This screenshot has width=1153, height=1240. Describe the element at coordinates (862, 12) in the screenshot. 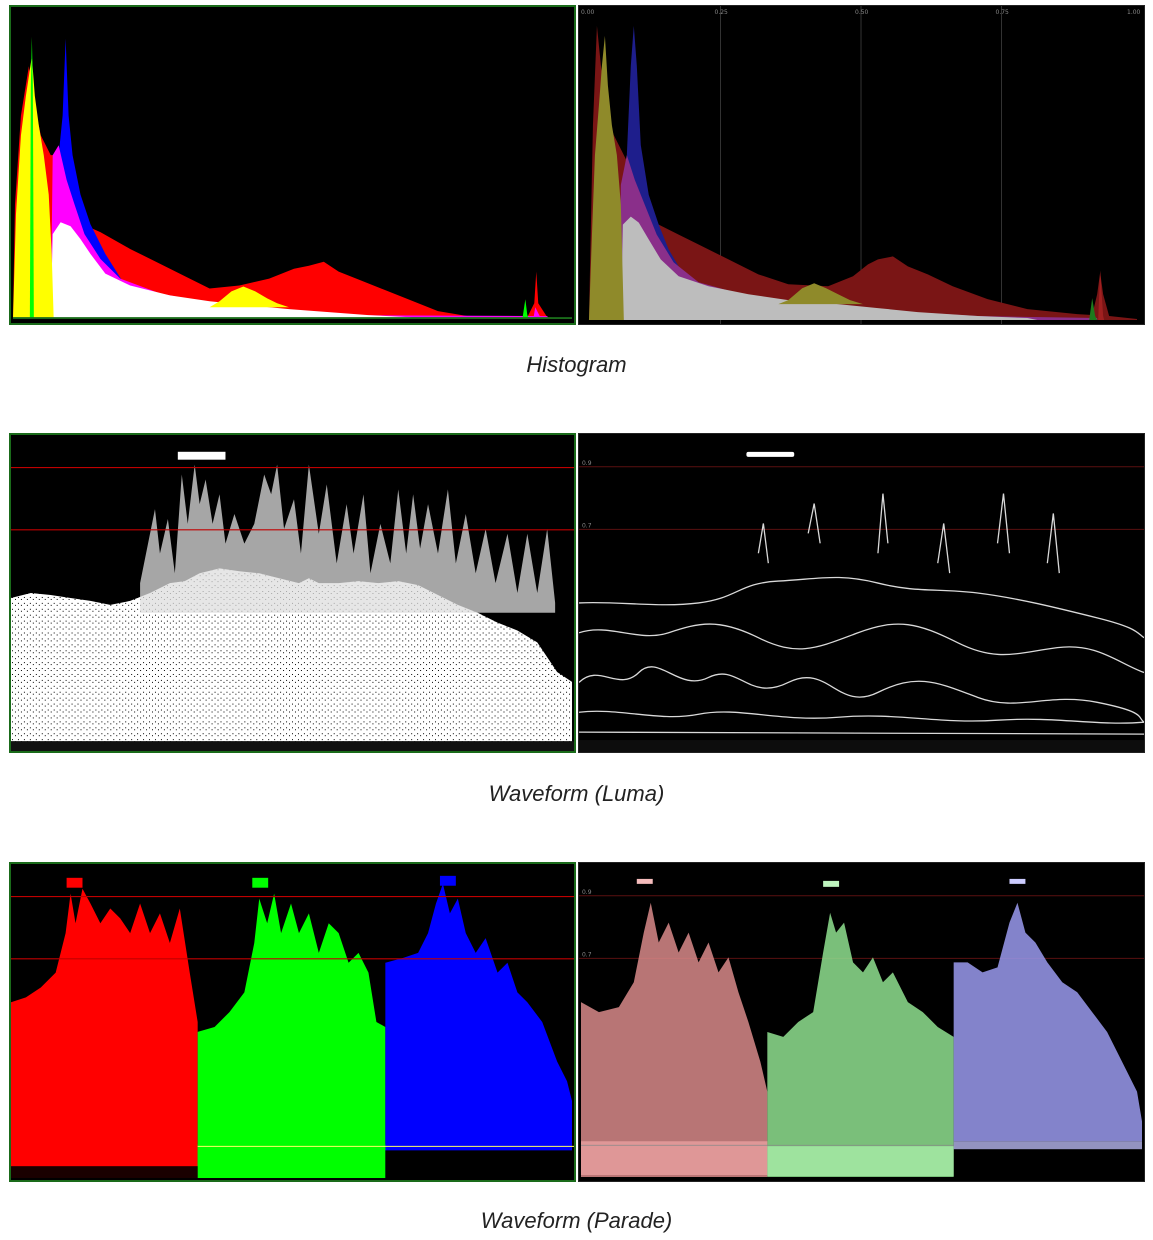

I see `histogram-right-tick-2: 0.50` at that location.